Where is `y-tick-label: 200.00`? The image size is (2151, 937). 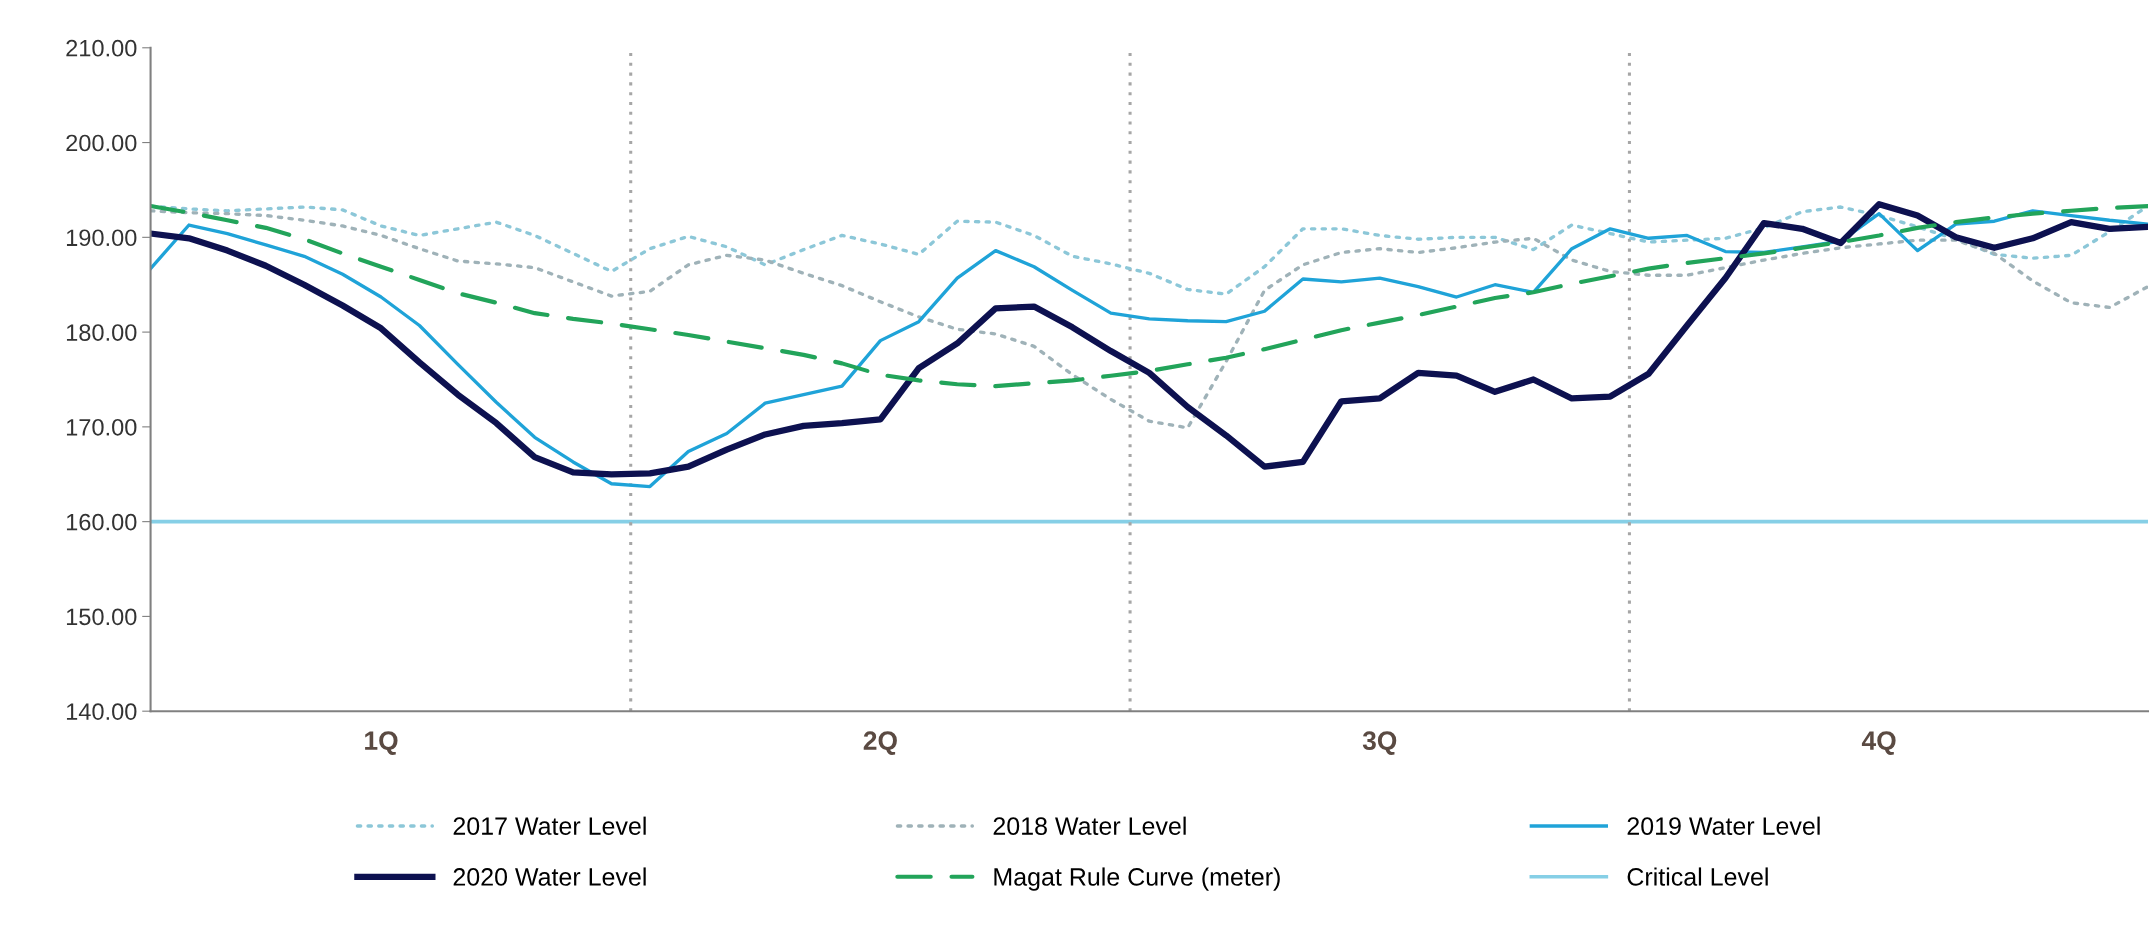
y-tick-label: 200.00 is located at coordinates (101, 143).